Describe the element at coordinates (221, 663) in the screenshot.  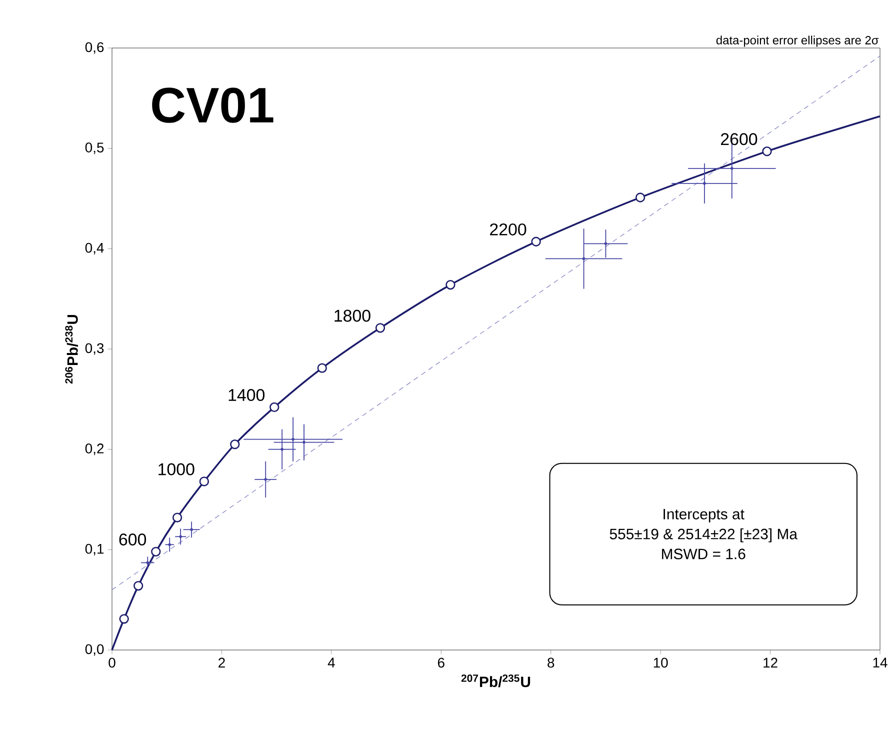
I see `x-tick-label: 2` at that location.